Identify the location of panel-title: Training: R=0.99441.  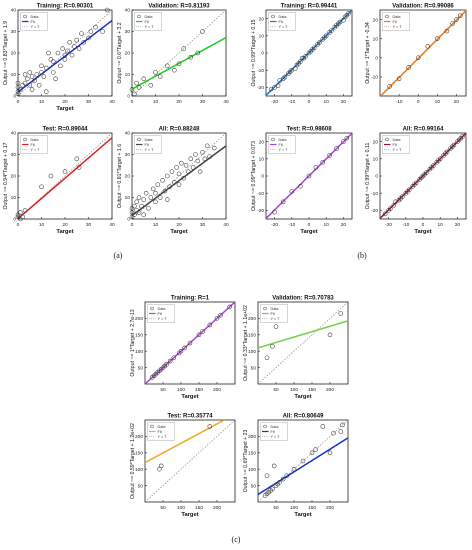
(309, 7).